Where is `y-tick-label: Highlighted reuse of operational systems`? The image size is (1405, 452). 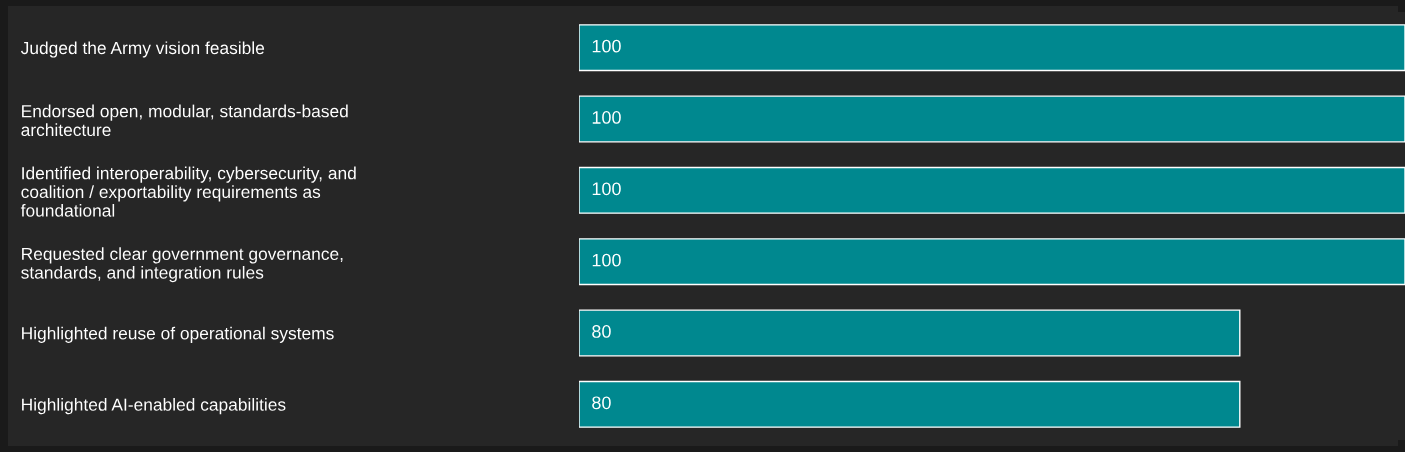 y-tick-label: Highlighted reuse of operational systems is located at coordinates (178, 334).